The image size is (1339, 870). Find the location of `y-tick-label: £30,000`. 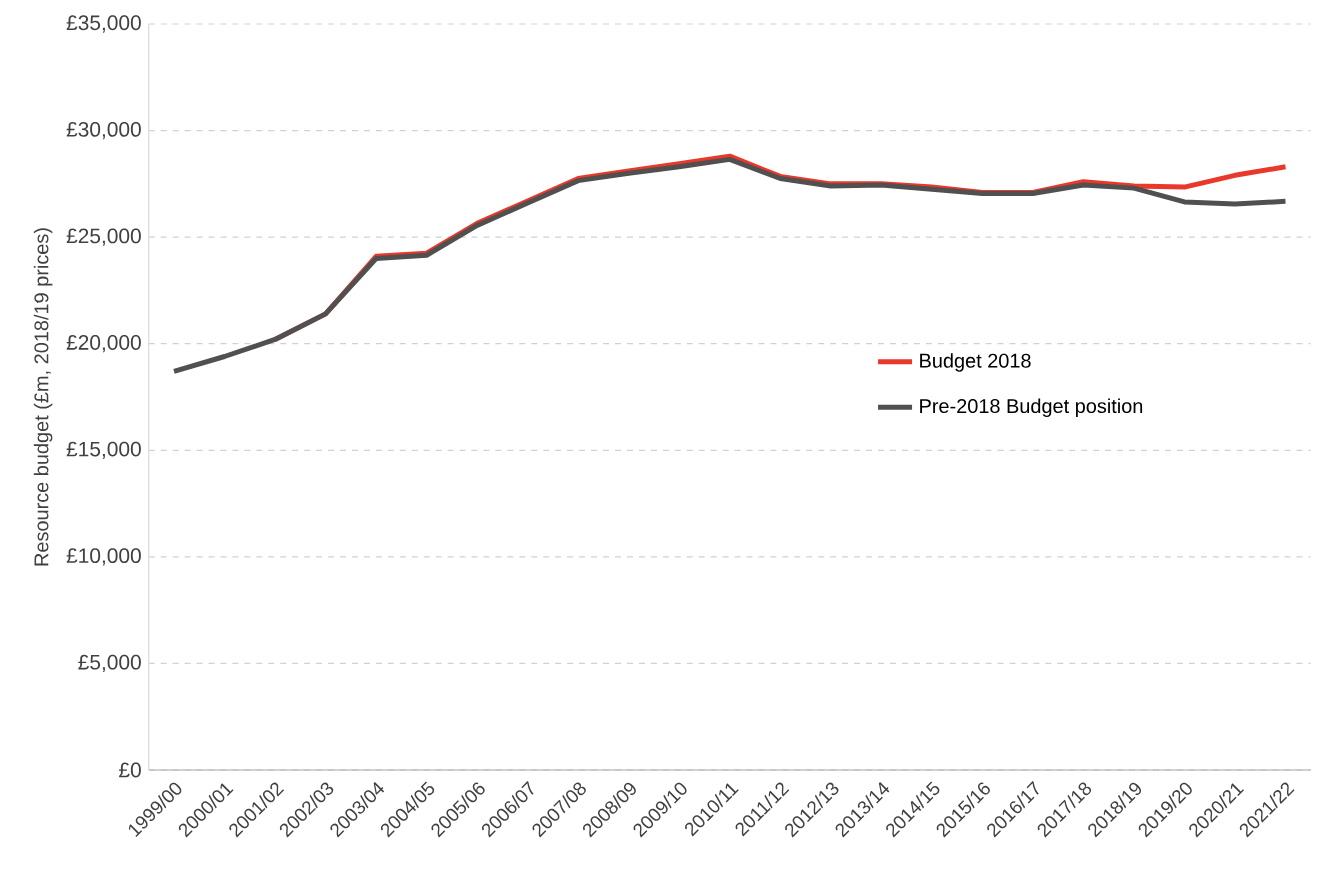

y-tick-label: £30,000 is located at coordinates (103, 130).